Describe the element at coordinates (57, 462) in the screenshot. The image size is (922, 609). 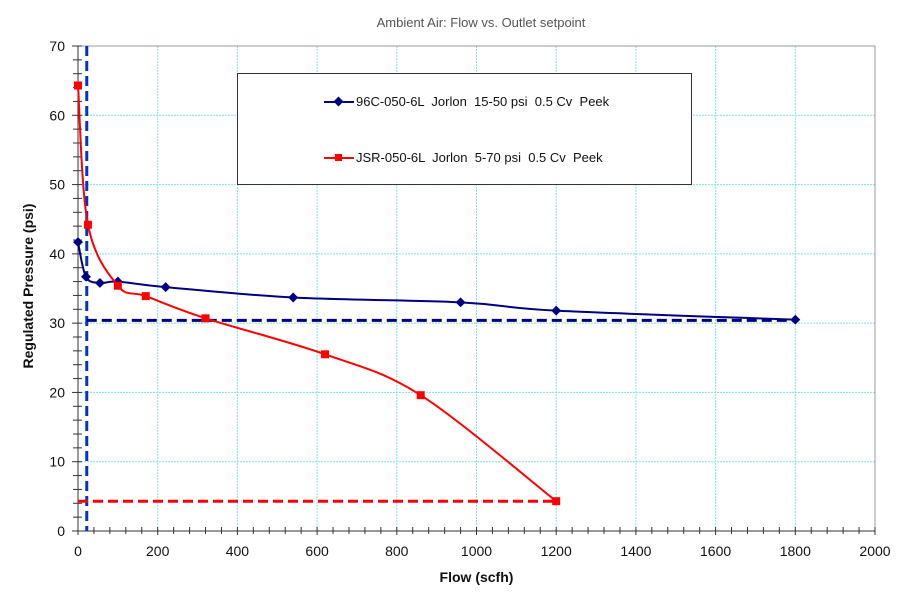
I see `svg-text: 10` at that location.